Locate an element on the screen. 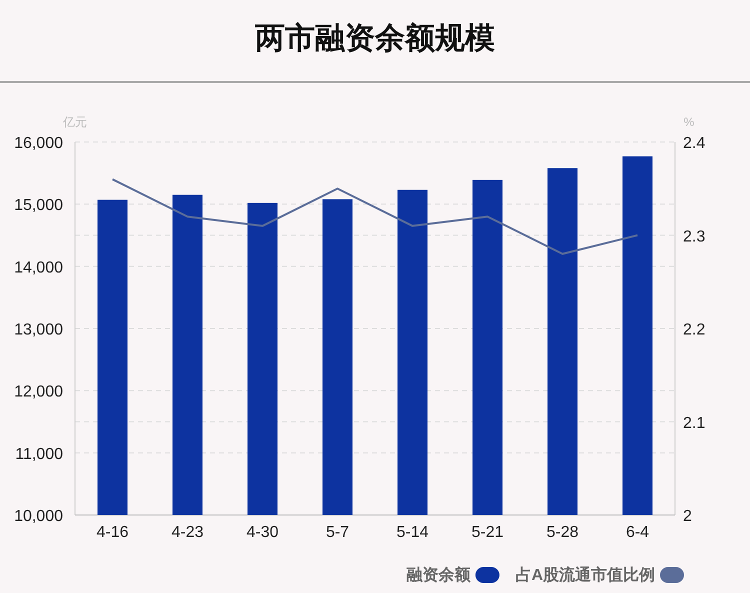 This screenshot has height=593, width=750. legend-label: 融资余额 is located at coordinates (439, 575).